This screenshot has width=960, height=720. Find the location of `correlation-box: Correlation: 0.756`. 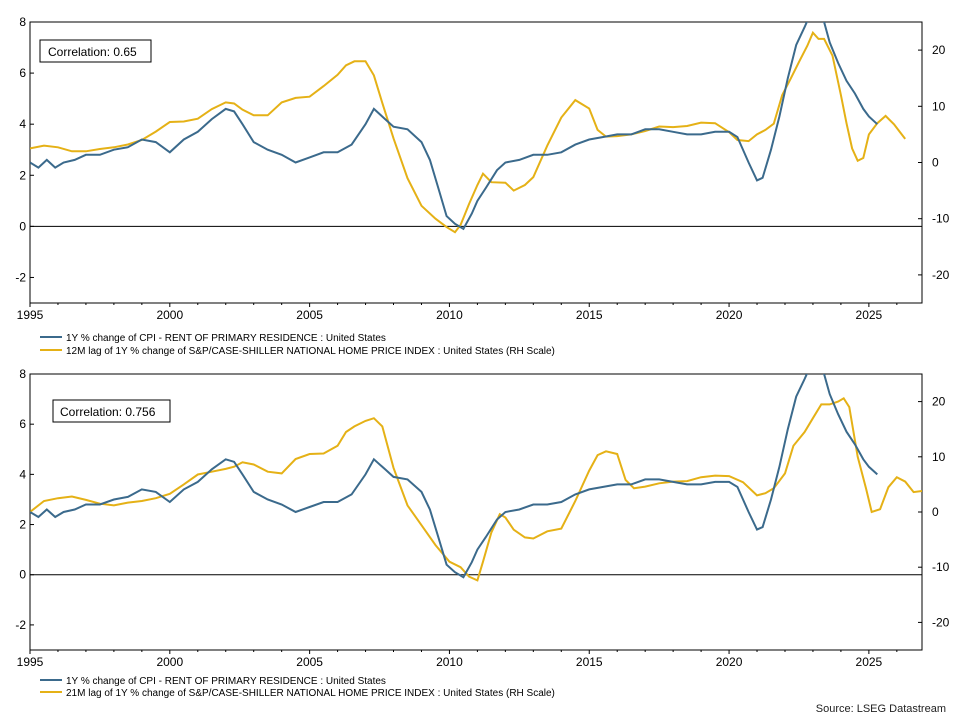

correlation-box: Correlation: 0.756 is located at coordinates (111, 411).